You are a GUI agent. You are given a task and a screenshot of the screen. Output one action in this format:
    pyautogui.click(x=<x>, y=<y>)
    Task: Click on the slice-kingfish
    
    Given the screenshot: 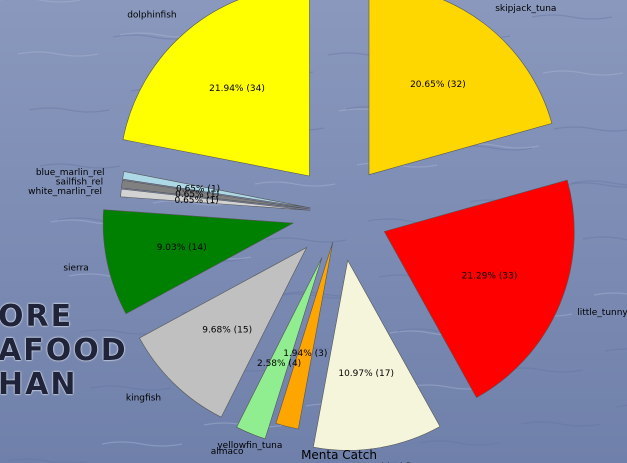 What is the action you would take?
    pyautogui.click(x=223, y=332)
    